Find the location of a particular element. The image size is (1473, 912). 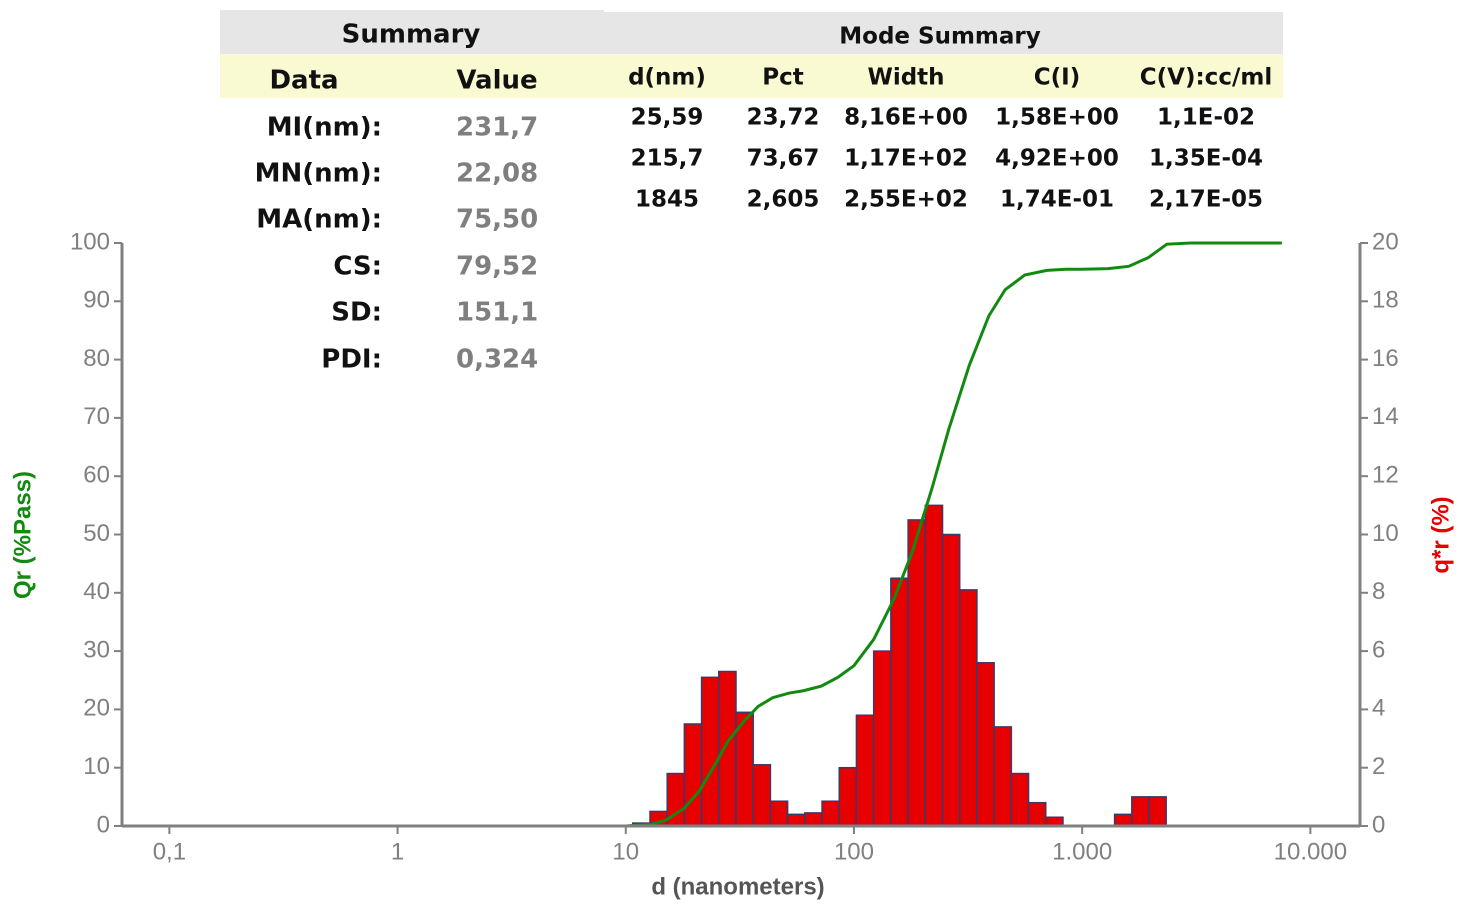

mode-cell: 1,58E+00 is located at coordinates (1057, 118).